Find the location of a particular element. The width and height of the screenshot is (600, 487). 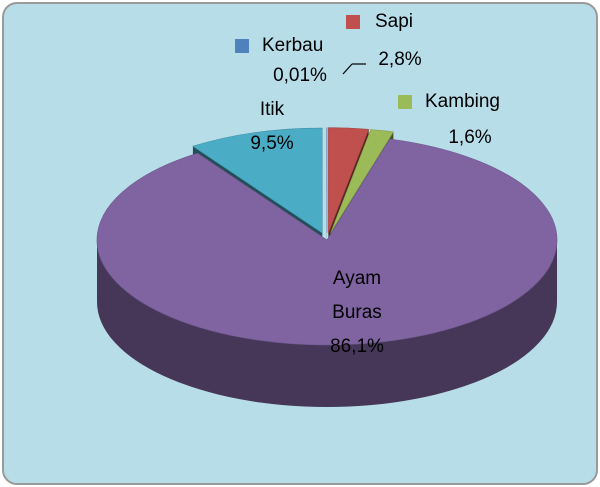

category-label: Sapi is located at coordinates (394, 21).